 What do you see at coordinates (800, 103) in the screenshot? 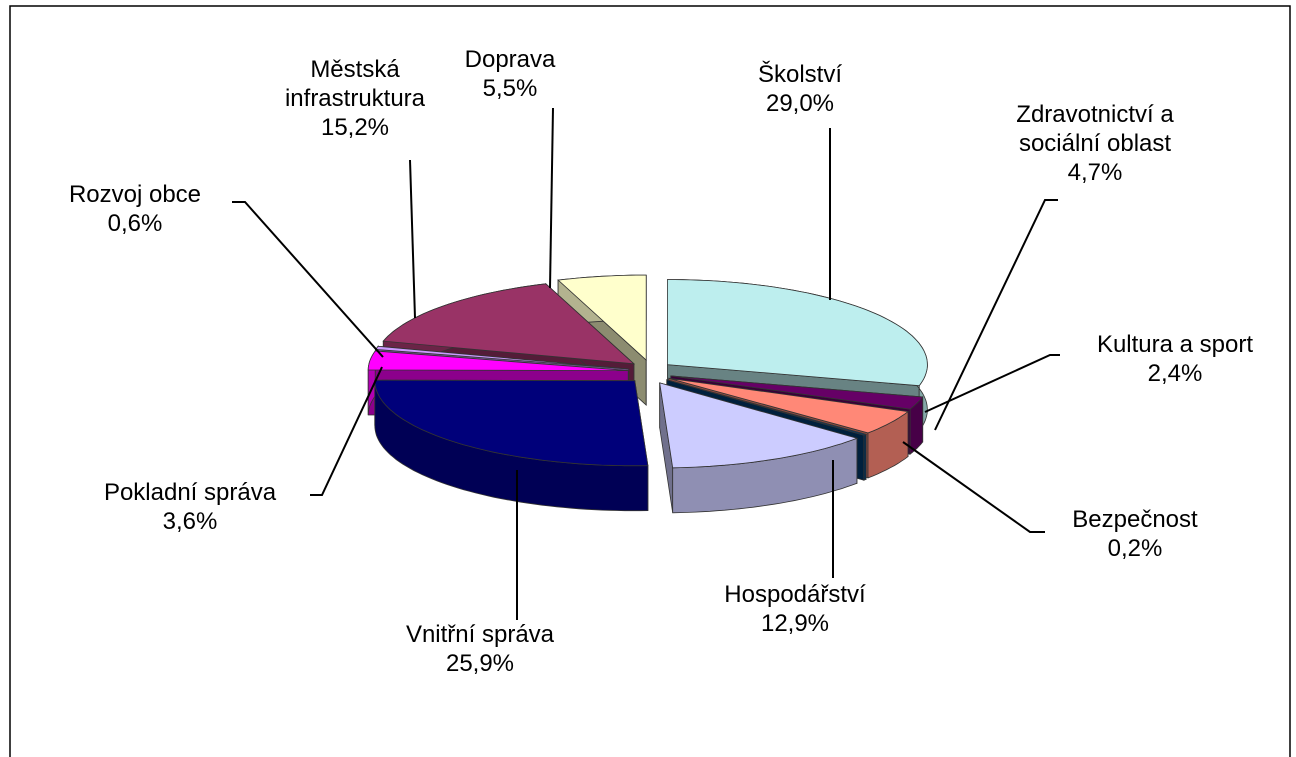
I see `slice-value: 29,0%` at bounding box center [800, 103].